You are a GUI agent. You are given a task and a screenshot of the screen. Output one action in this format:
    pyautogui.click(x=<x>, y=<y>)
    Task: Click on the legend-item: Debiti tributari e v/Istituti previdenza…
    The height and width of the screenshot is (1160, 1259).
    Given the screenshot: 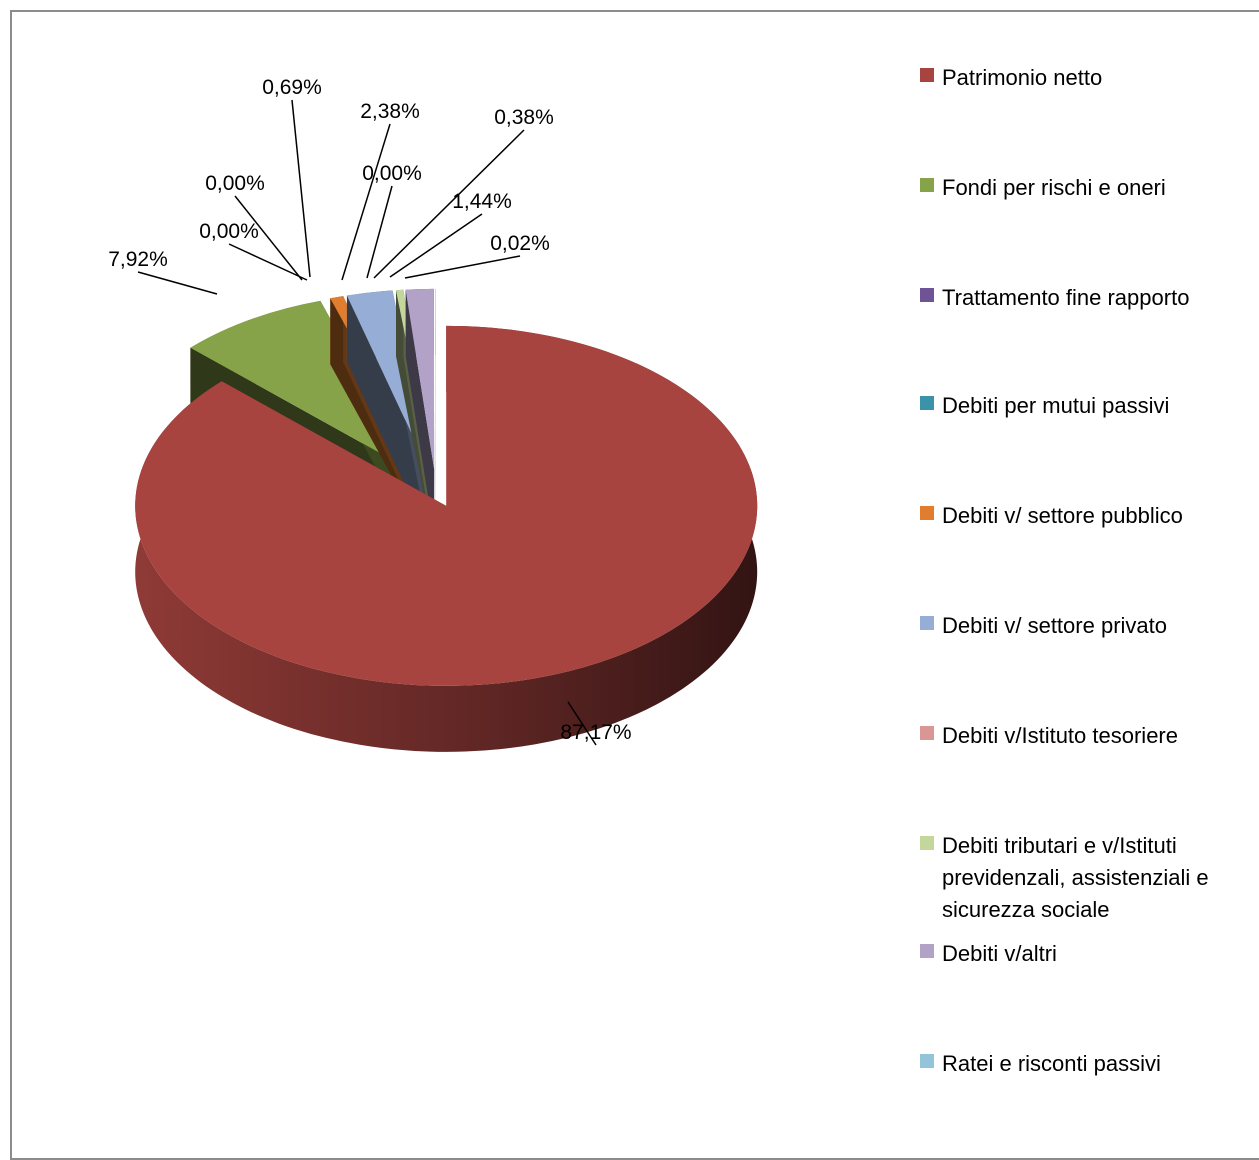 What is the action you would take?
    pyautogui.click(x=1089, y=878)
    